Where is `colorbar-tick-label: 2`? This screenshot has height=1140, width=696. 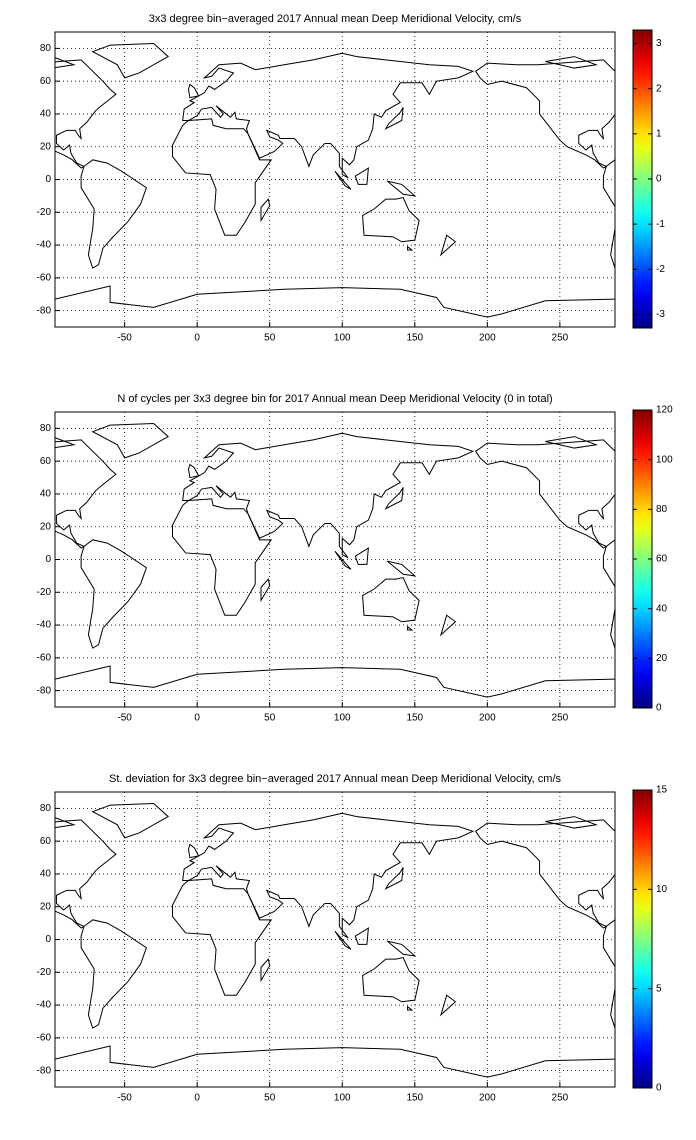 colorbar-tick-label: 2 is located at coordinates (659, 88).